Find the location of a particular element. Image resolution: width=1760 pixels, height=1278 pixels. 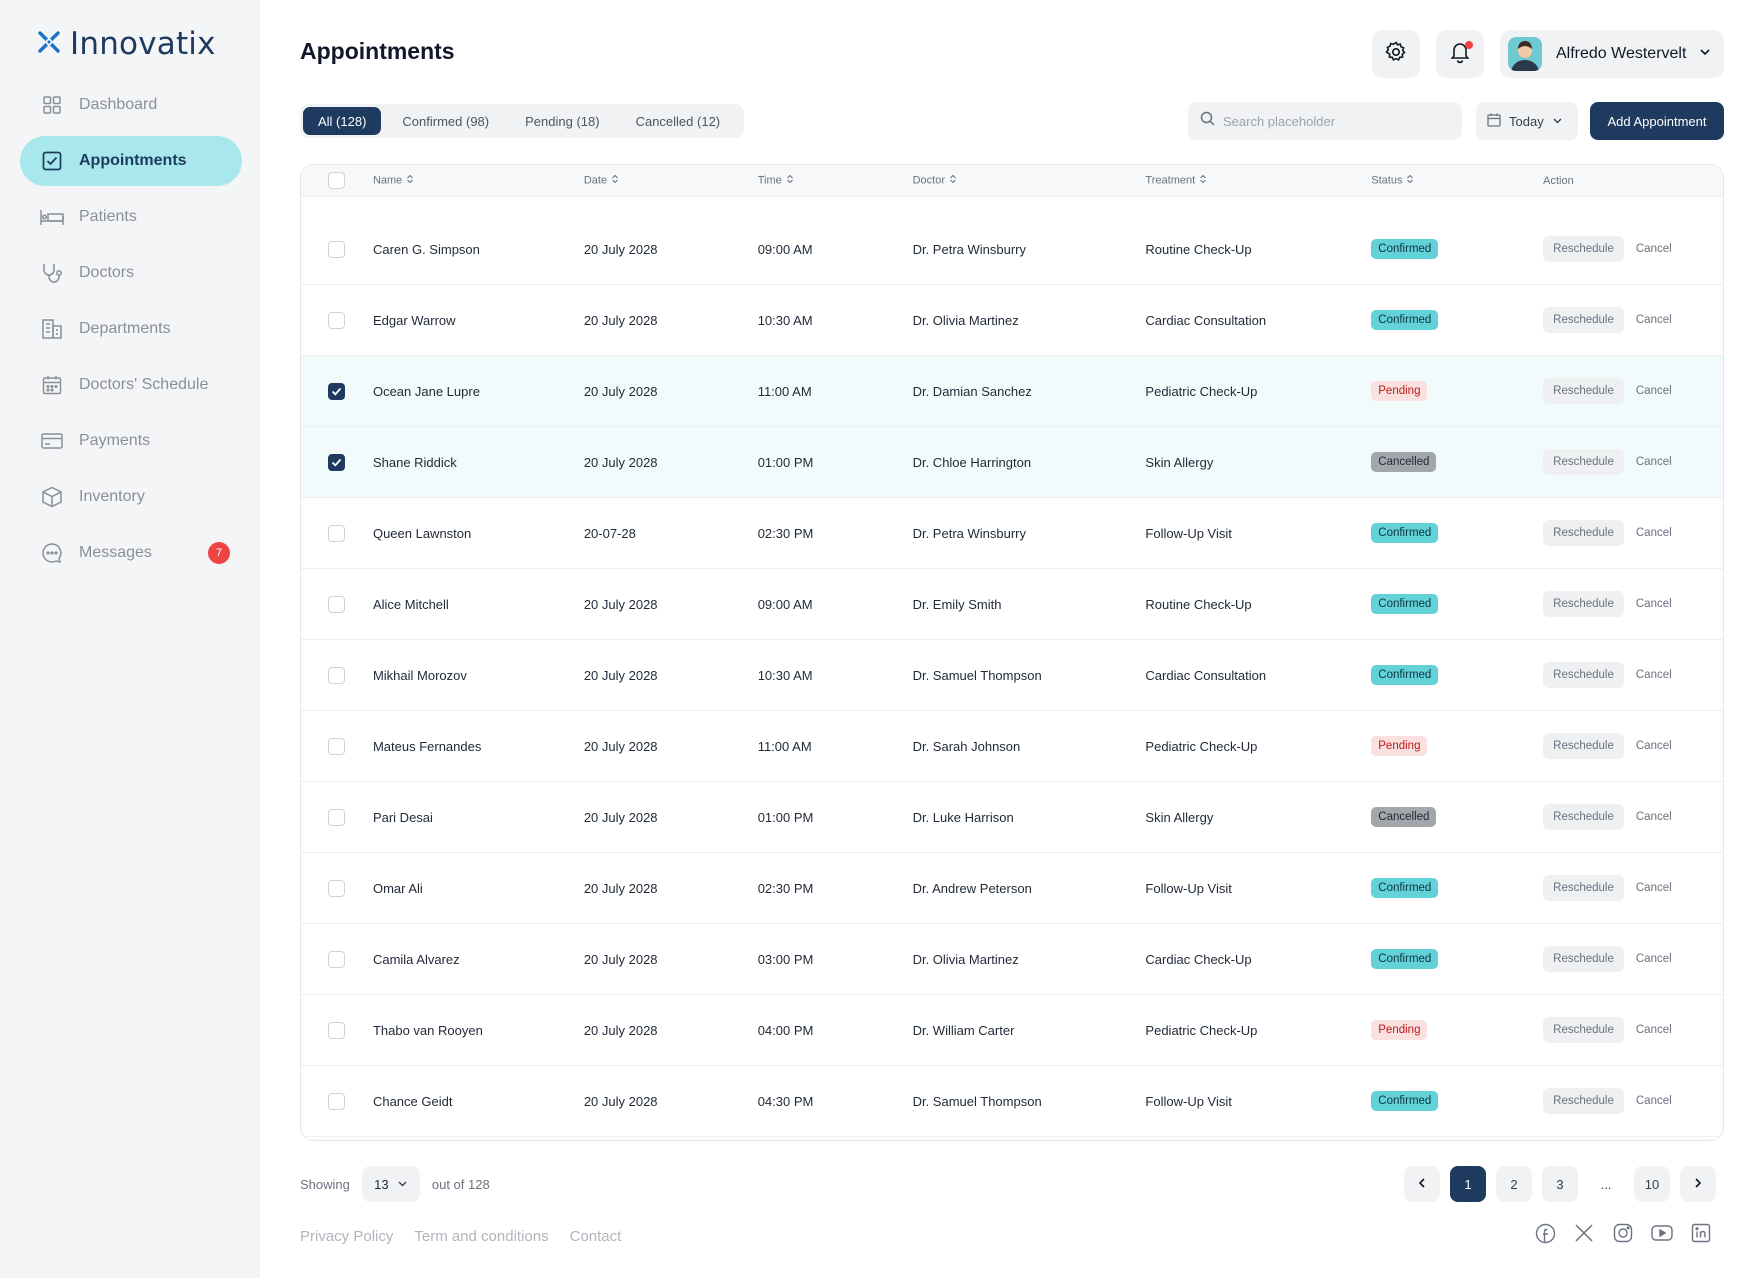

column-header-date: Date is located at coordinates (671, 180).